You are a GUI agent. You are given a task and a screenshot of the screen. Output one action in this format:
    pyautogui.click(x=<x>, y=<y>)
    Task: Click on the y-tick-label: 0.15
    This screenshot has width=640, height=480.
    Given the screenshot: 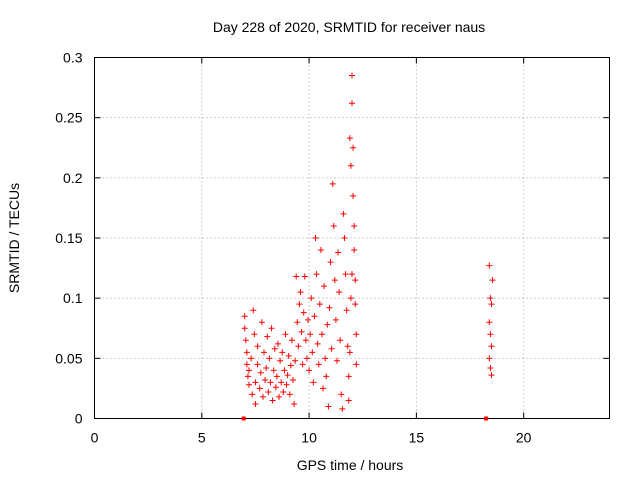 What is the action you would take?
    pyautogui.click(x=68, y=238)
    